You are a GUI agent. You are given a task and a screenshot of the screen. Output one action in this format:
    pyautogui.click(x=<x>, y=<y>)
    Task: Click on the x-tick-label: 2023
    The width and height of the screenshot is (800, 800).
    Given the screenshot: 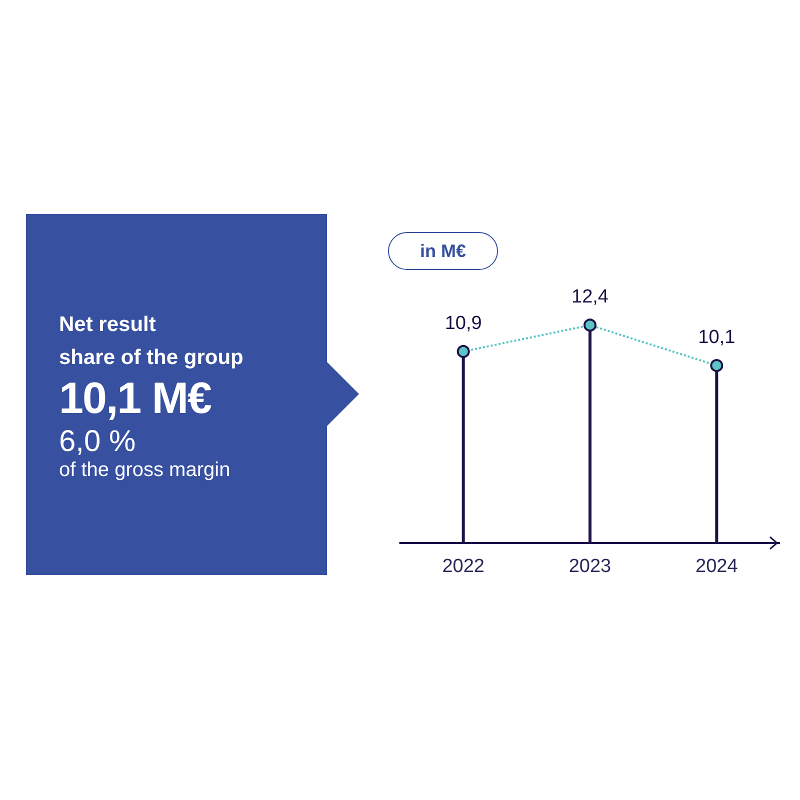 What is the action you would take?
    pyautogui.click(x=590, y=566)
    